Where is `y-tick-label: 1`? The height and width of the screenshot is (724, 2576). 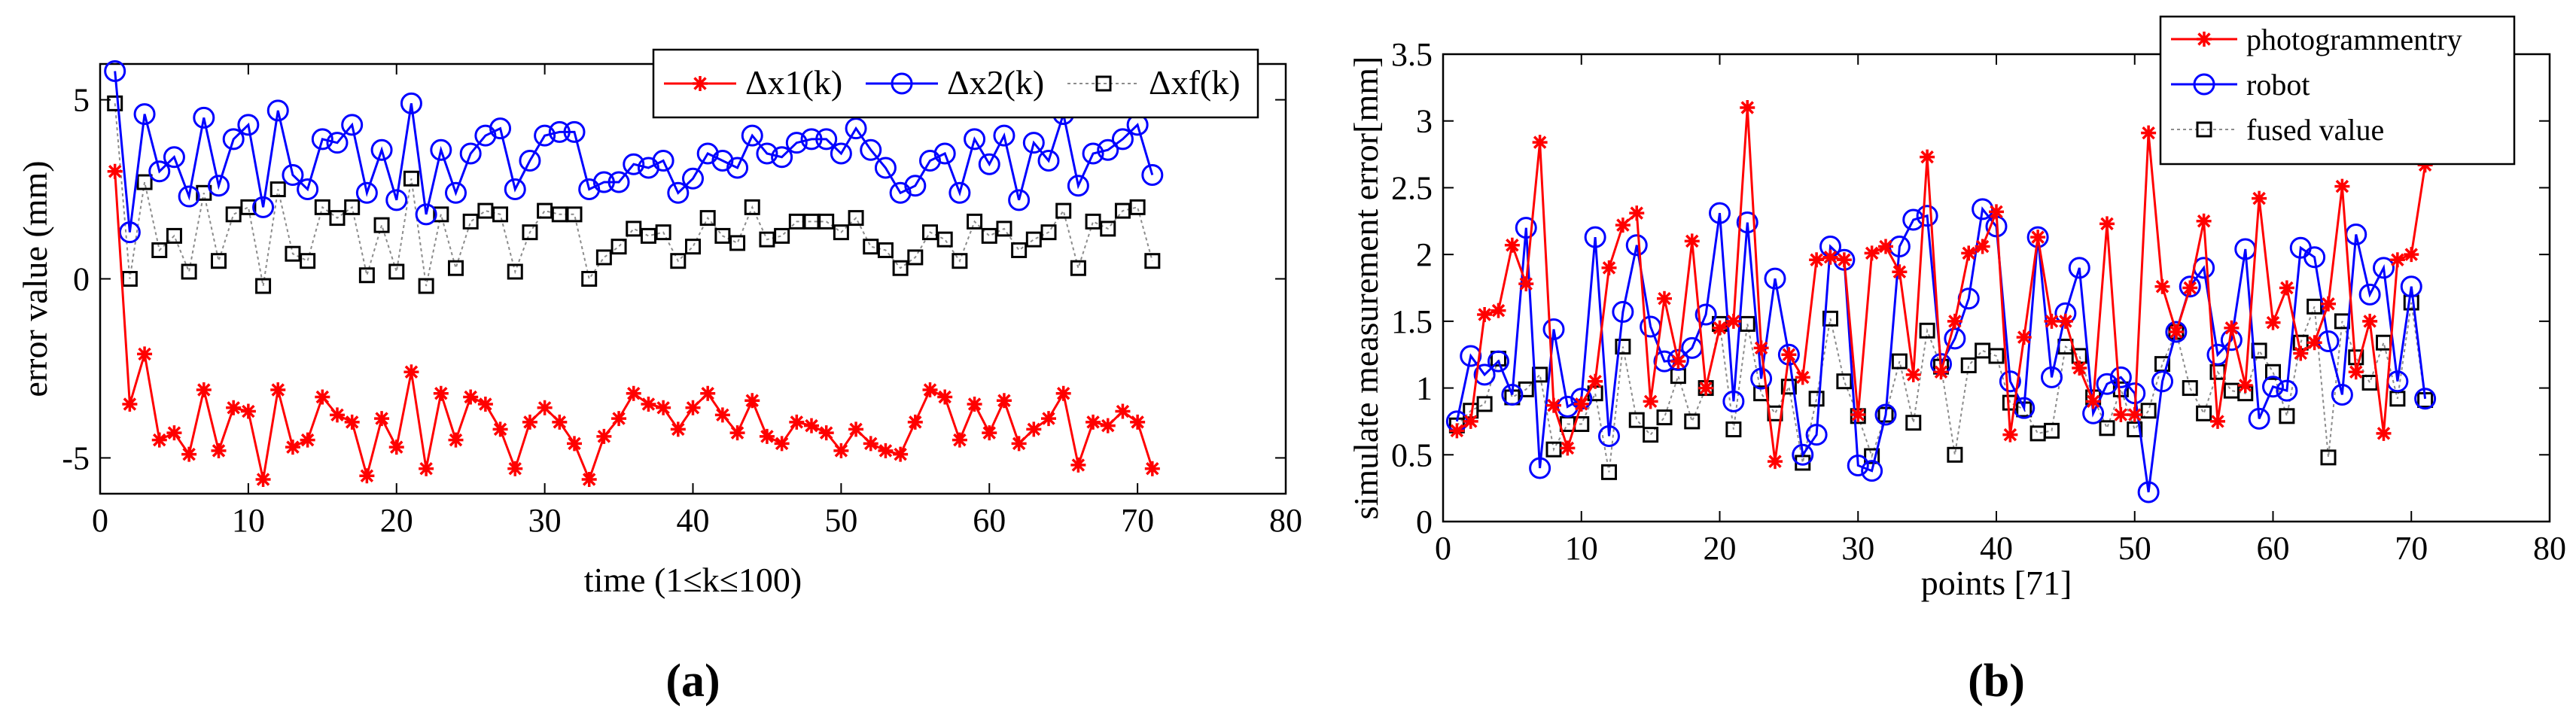 y-tick-label: 1 is located at coordinates (1425, 388).